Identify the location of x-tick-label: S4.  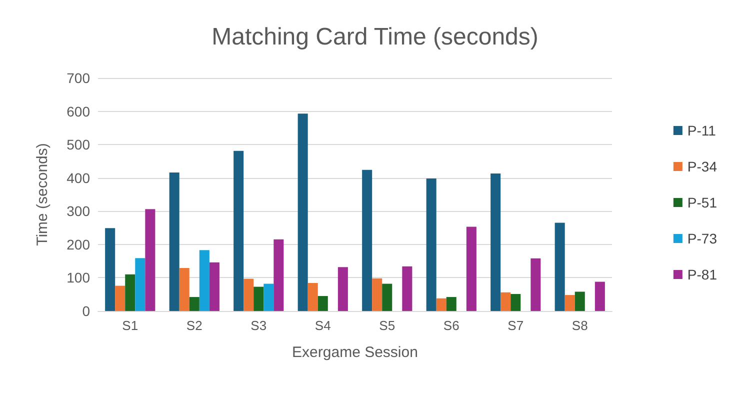
(322, 325).